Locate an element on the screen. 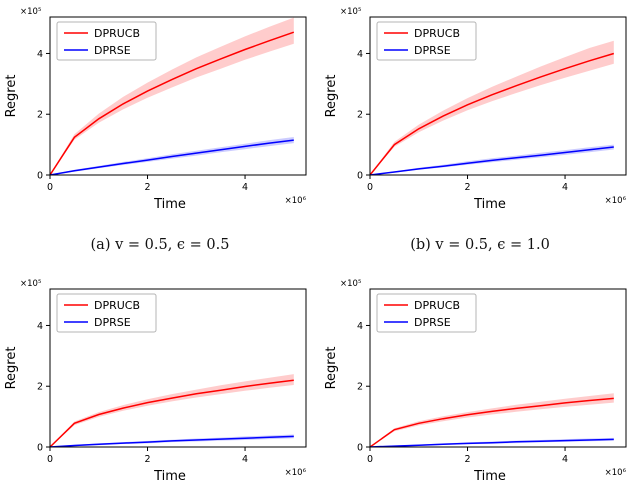 This screenshot has width=640, height=495. caption-a: (a) v = 0.5, ϵ = 0.5 is located at coordinates (160, 245).